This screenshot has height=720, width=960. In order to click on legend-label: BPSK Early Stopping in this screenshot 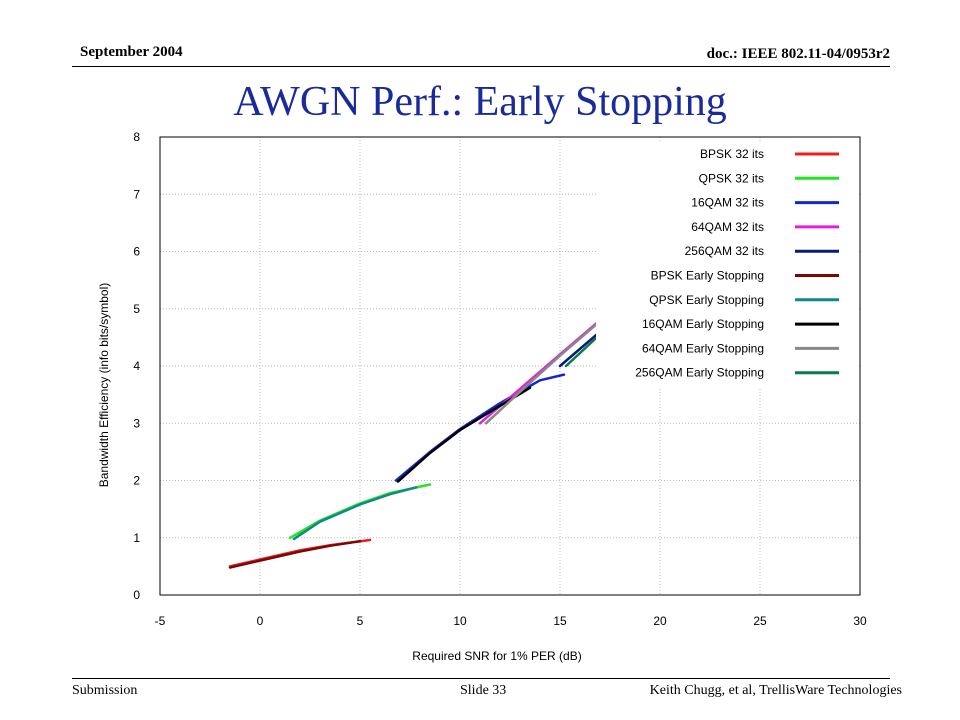, I will do `click(707, 276)`.